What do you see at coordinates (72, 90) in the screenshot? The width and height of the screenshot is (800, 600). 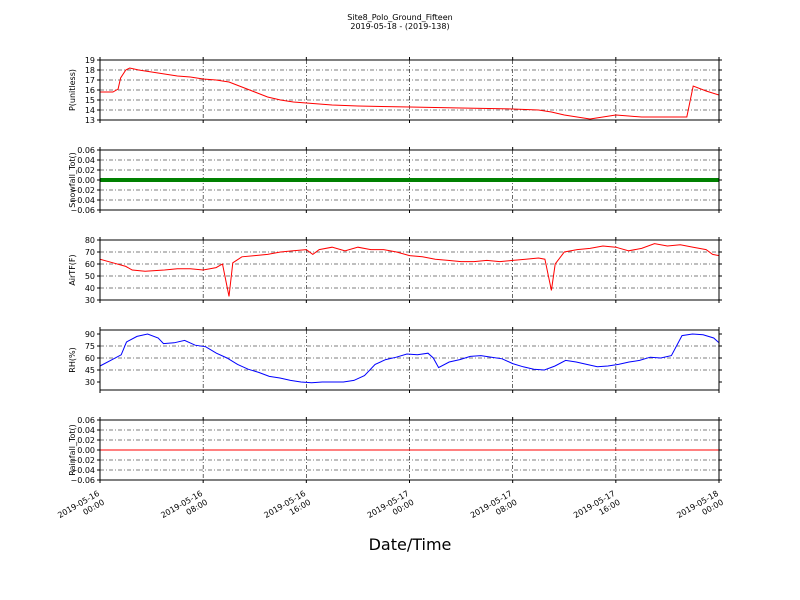 I see `y-axis-label: P(unitless)` at bounding box center [72, 90].